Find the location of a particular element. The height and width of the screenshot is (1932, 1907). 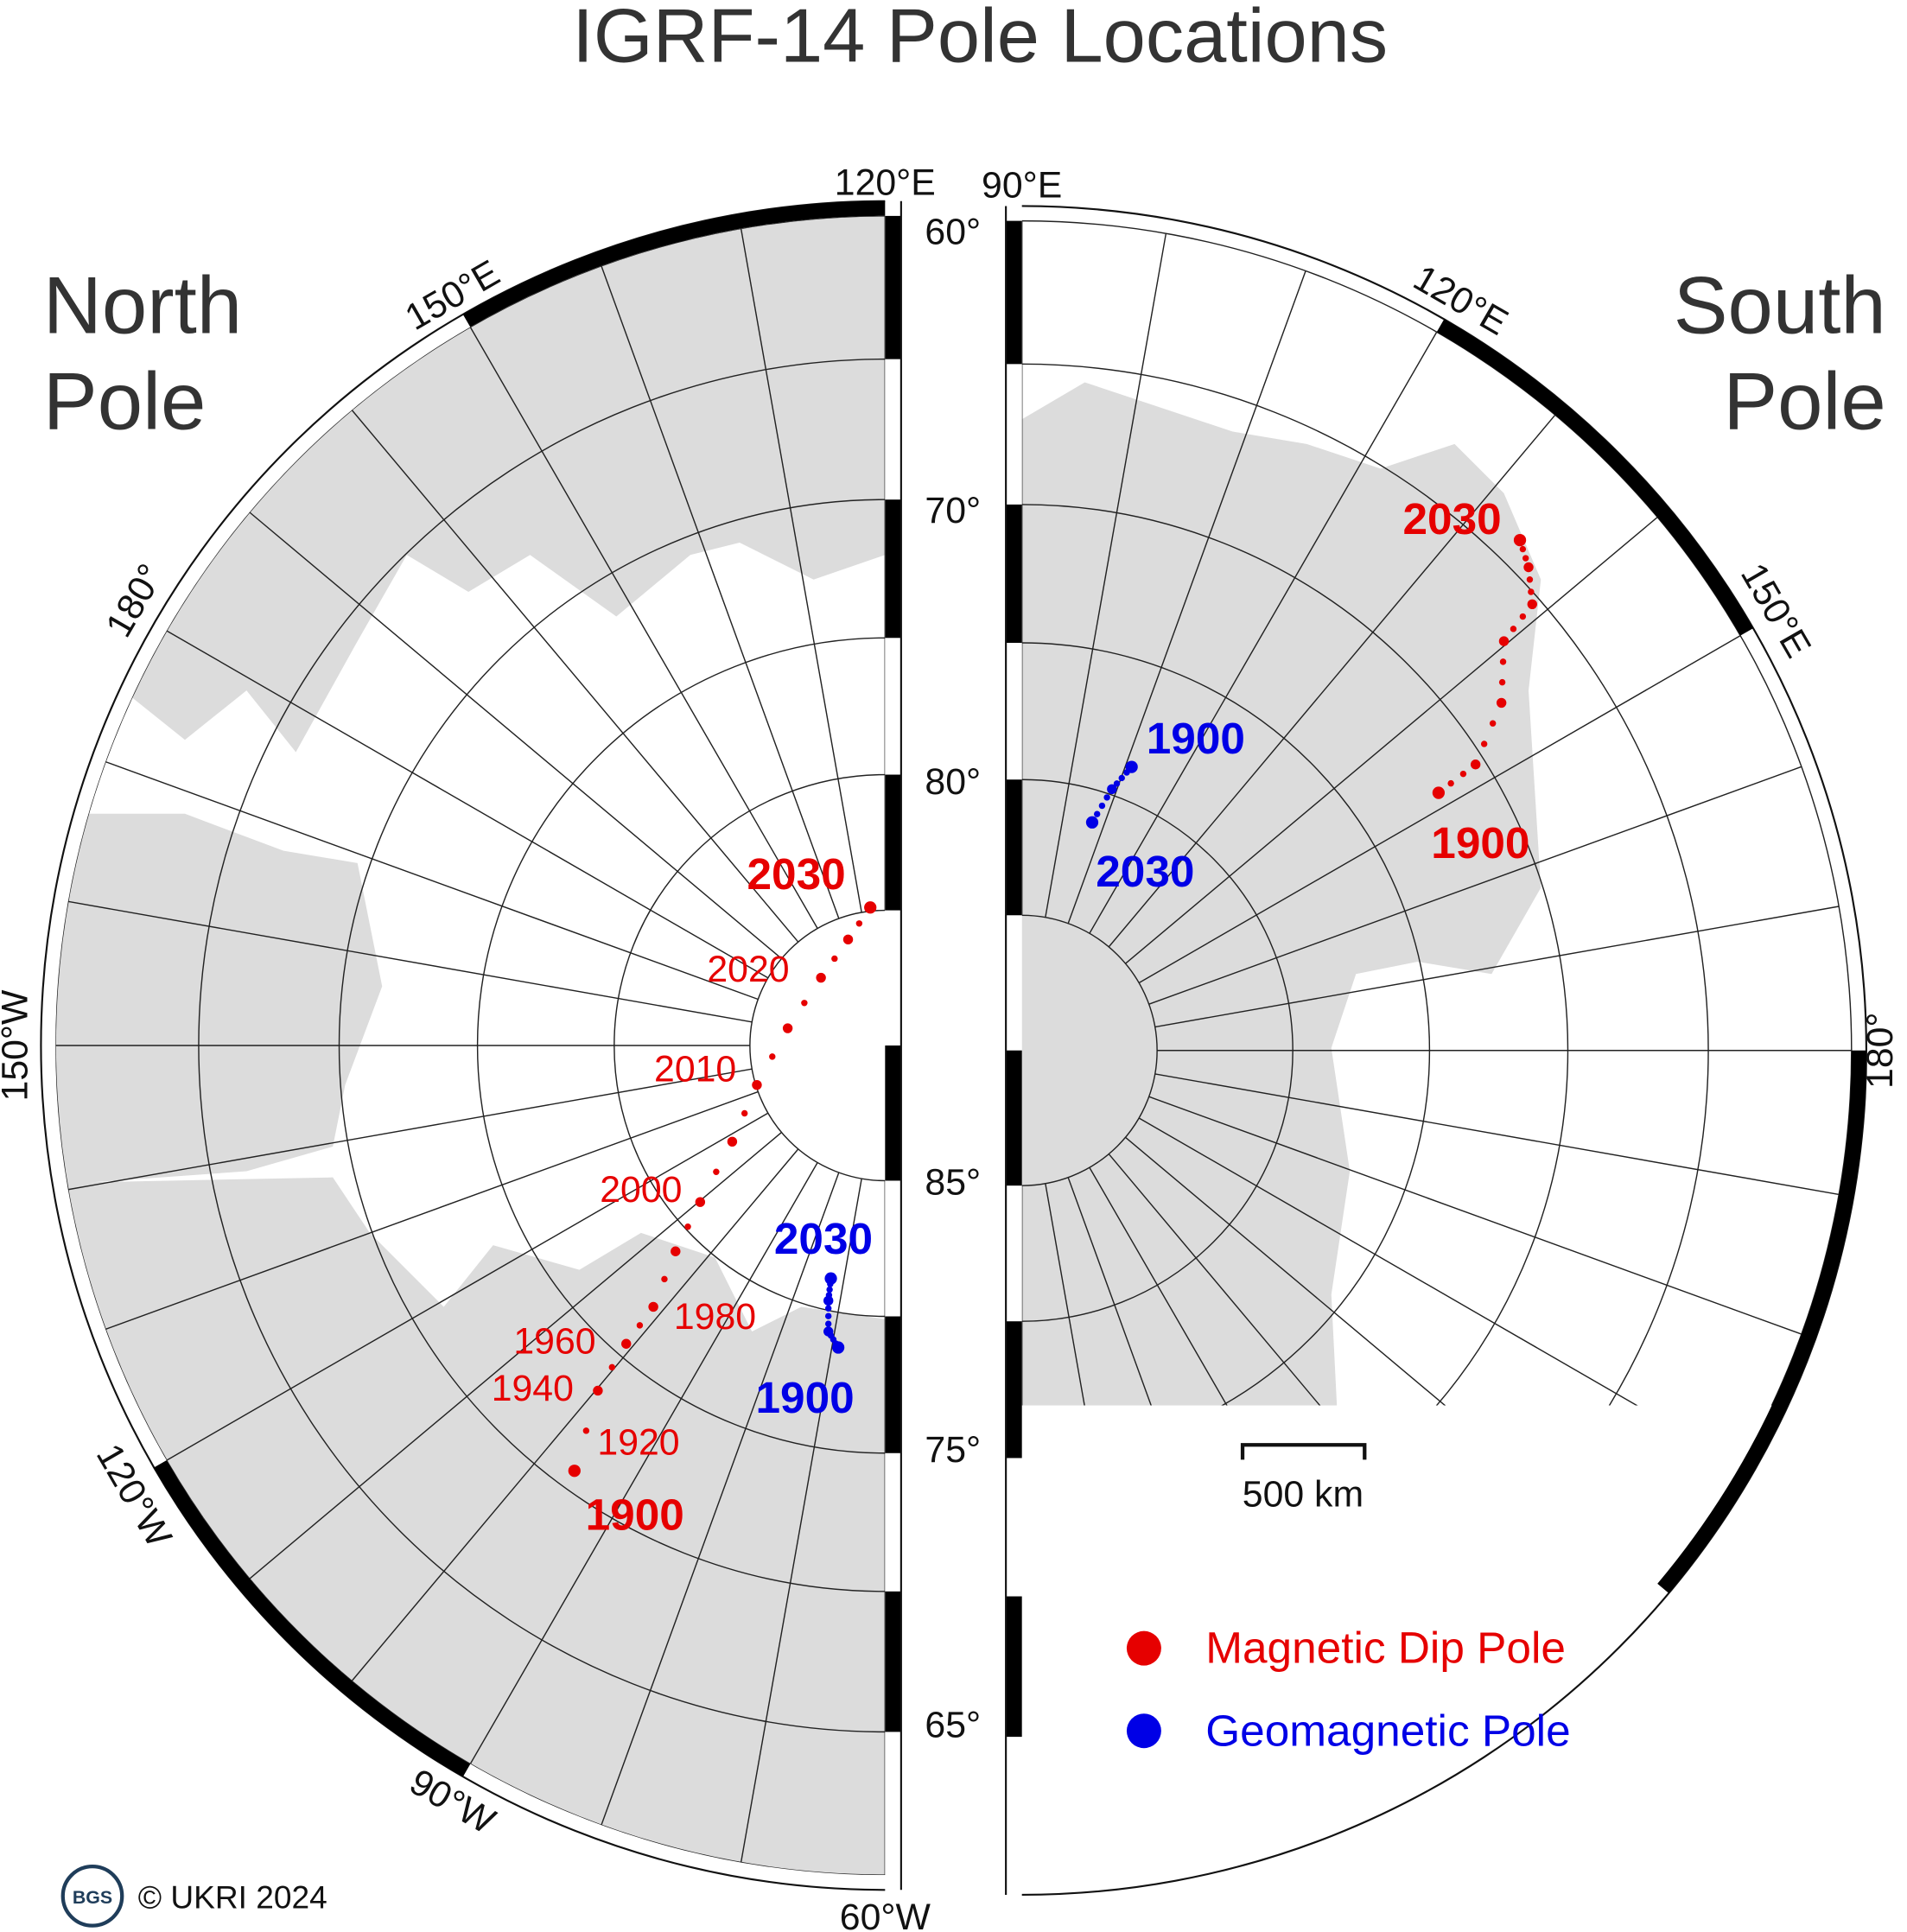

logo-text: BGS is located at coordinates (92, 1897).